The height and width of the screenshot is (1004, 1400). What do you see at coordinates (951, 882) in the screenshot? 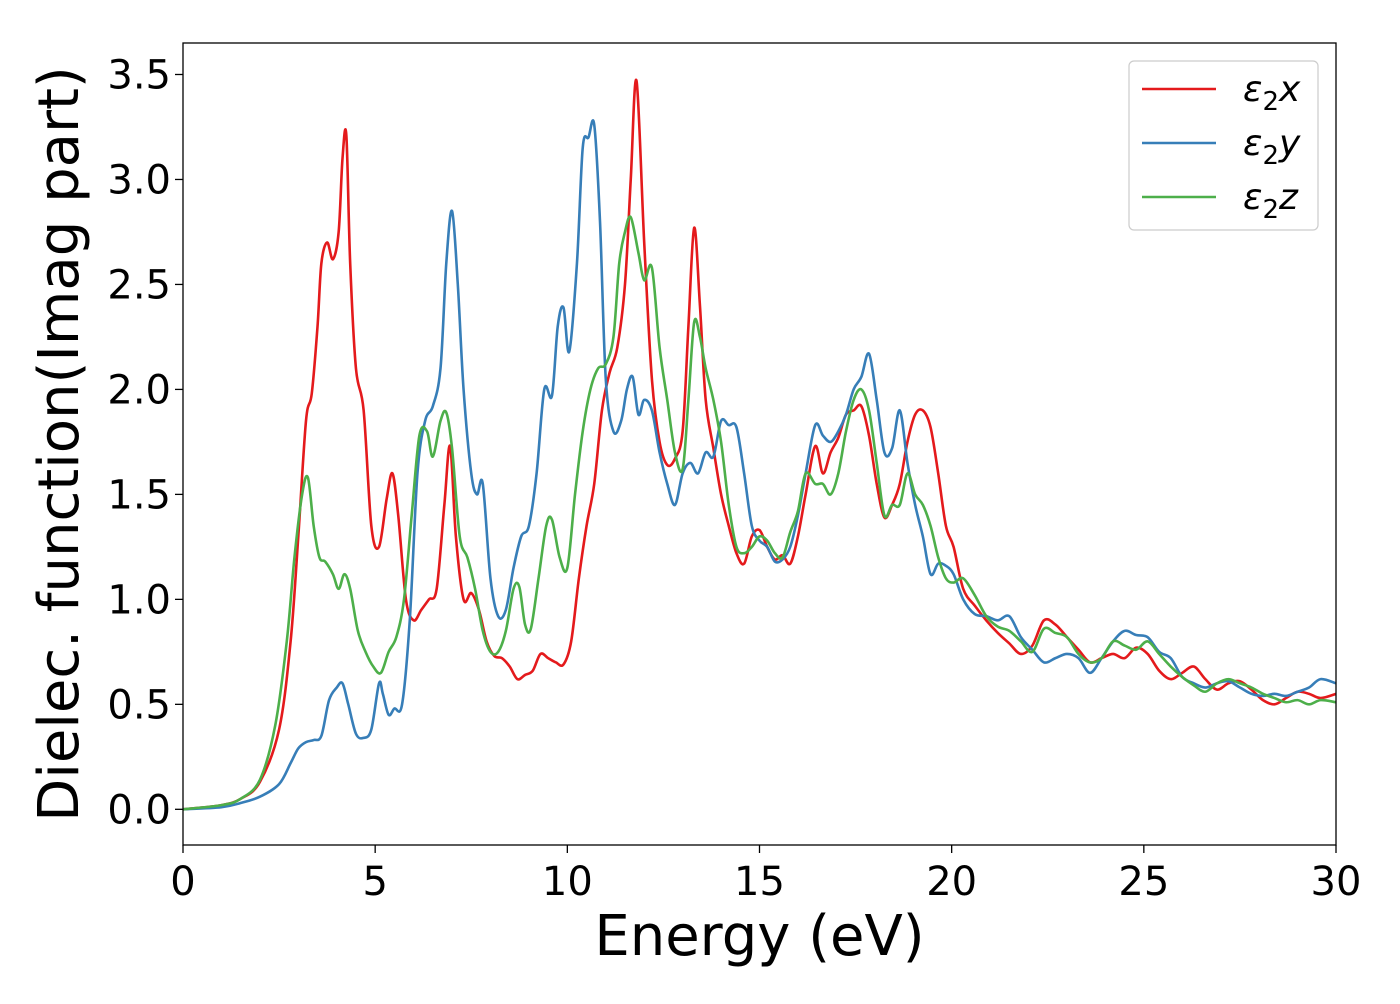
I see `x-tick-label: 20` at bounding box center [951, 882].